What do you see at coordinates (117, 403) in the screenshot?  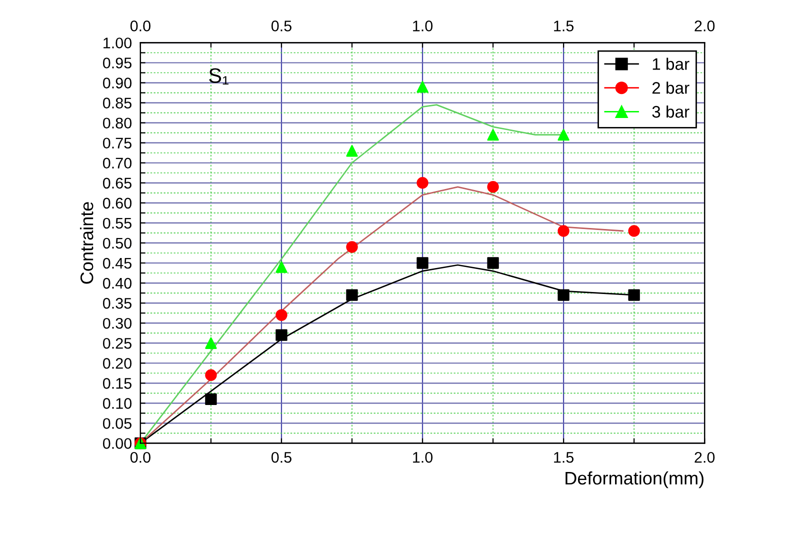 I see `y-tick-label: 0.10` at bounding box center [117, 403].